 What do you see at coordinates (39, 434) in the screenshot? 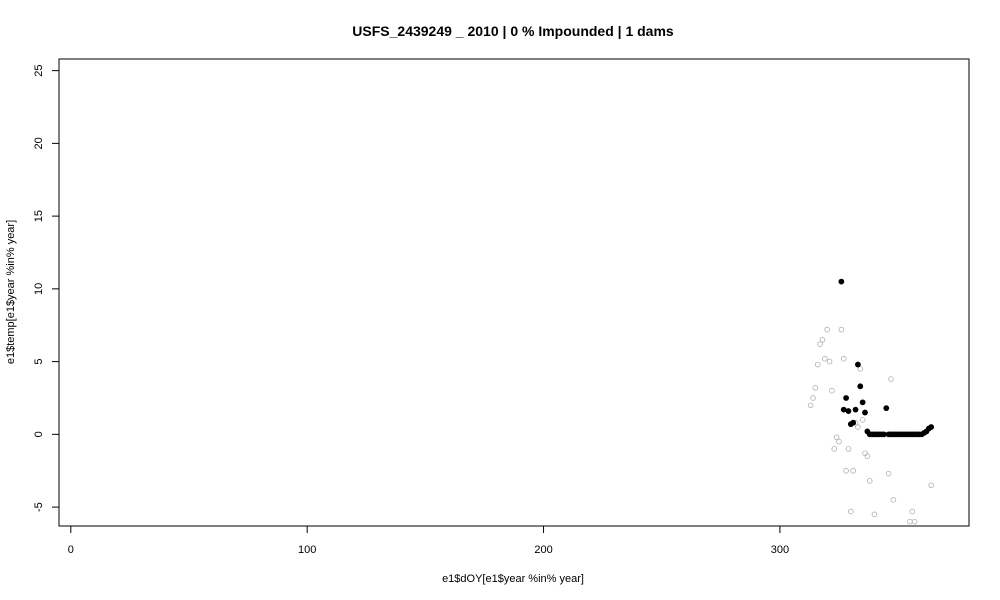
I see `y-tick-label: 0` at bounding box center [39, 434].